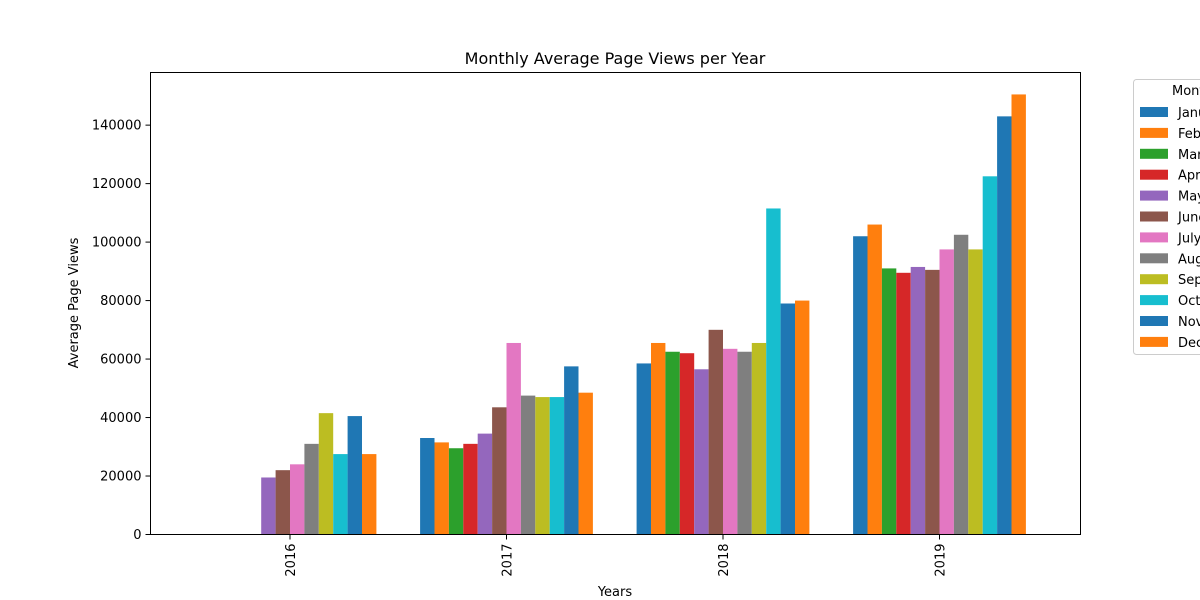 This screenshot has width=1200, height=600. I want to click on legend-title: Months, so click(1186, 91).